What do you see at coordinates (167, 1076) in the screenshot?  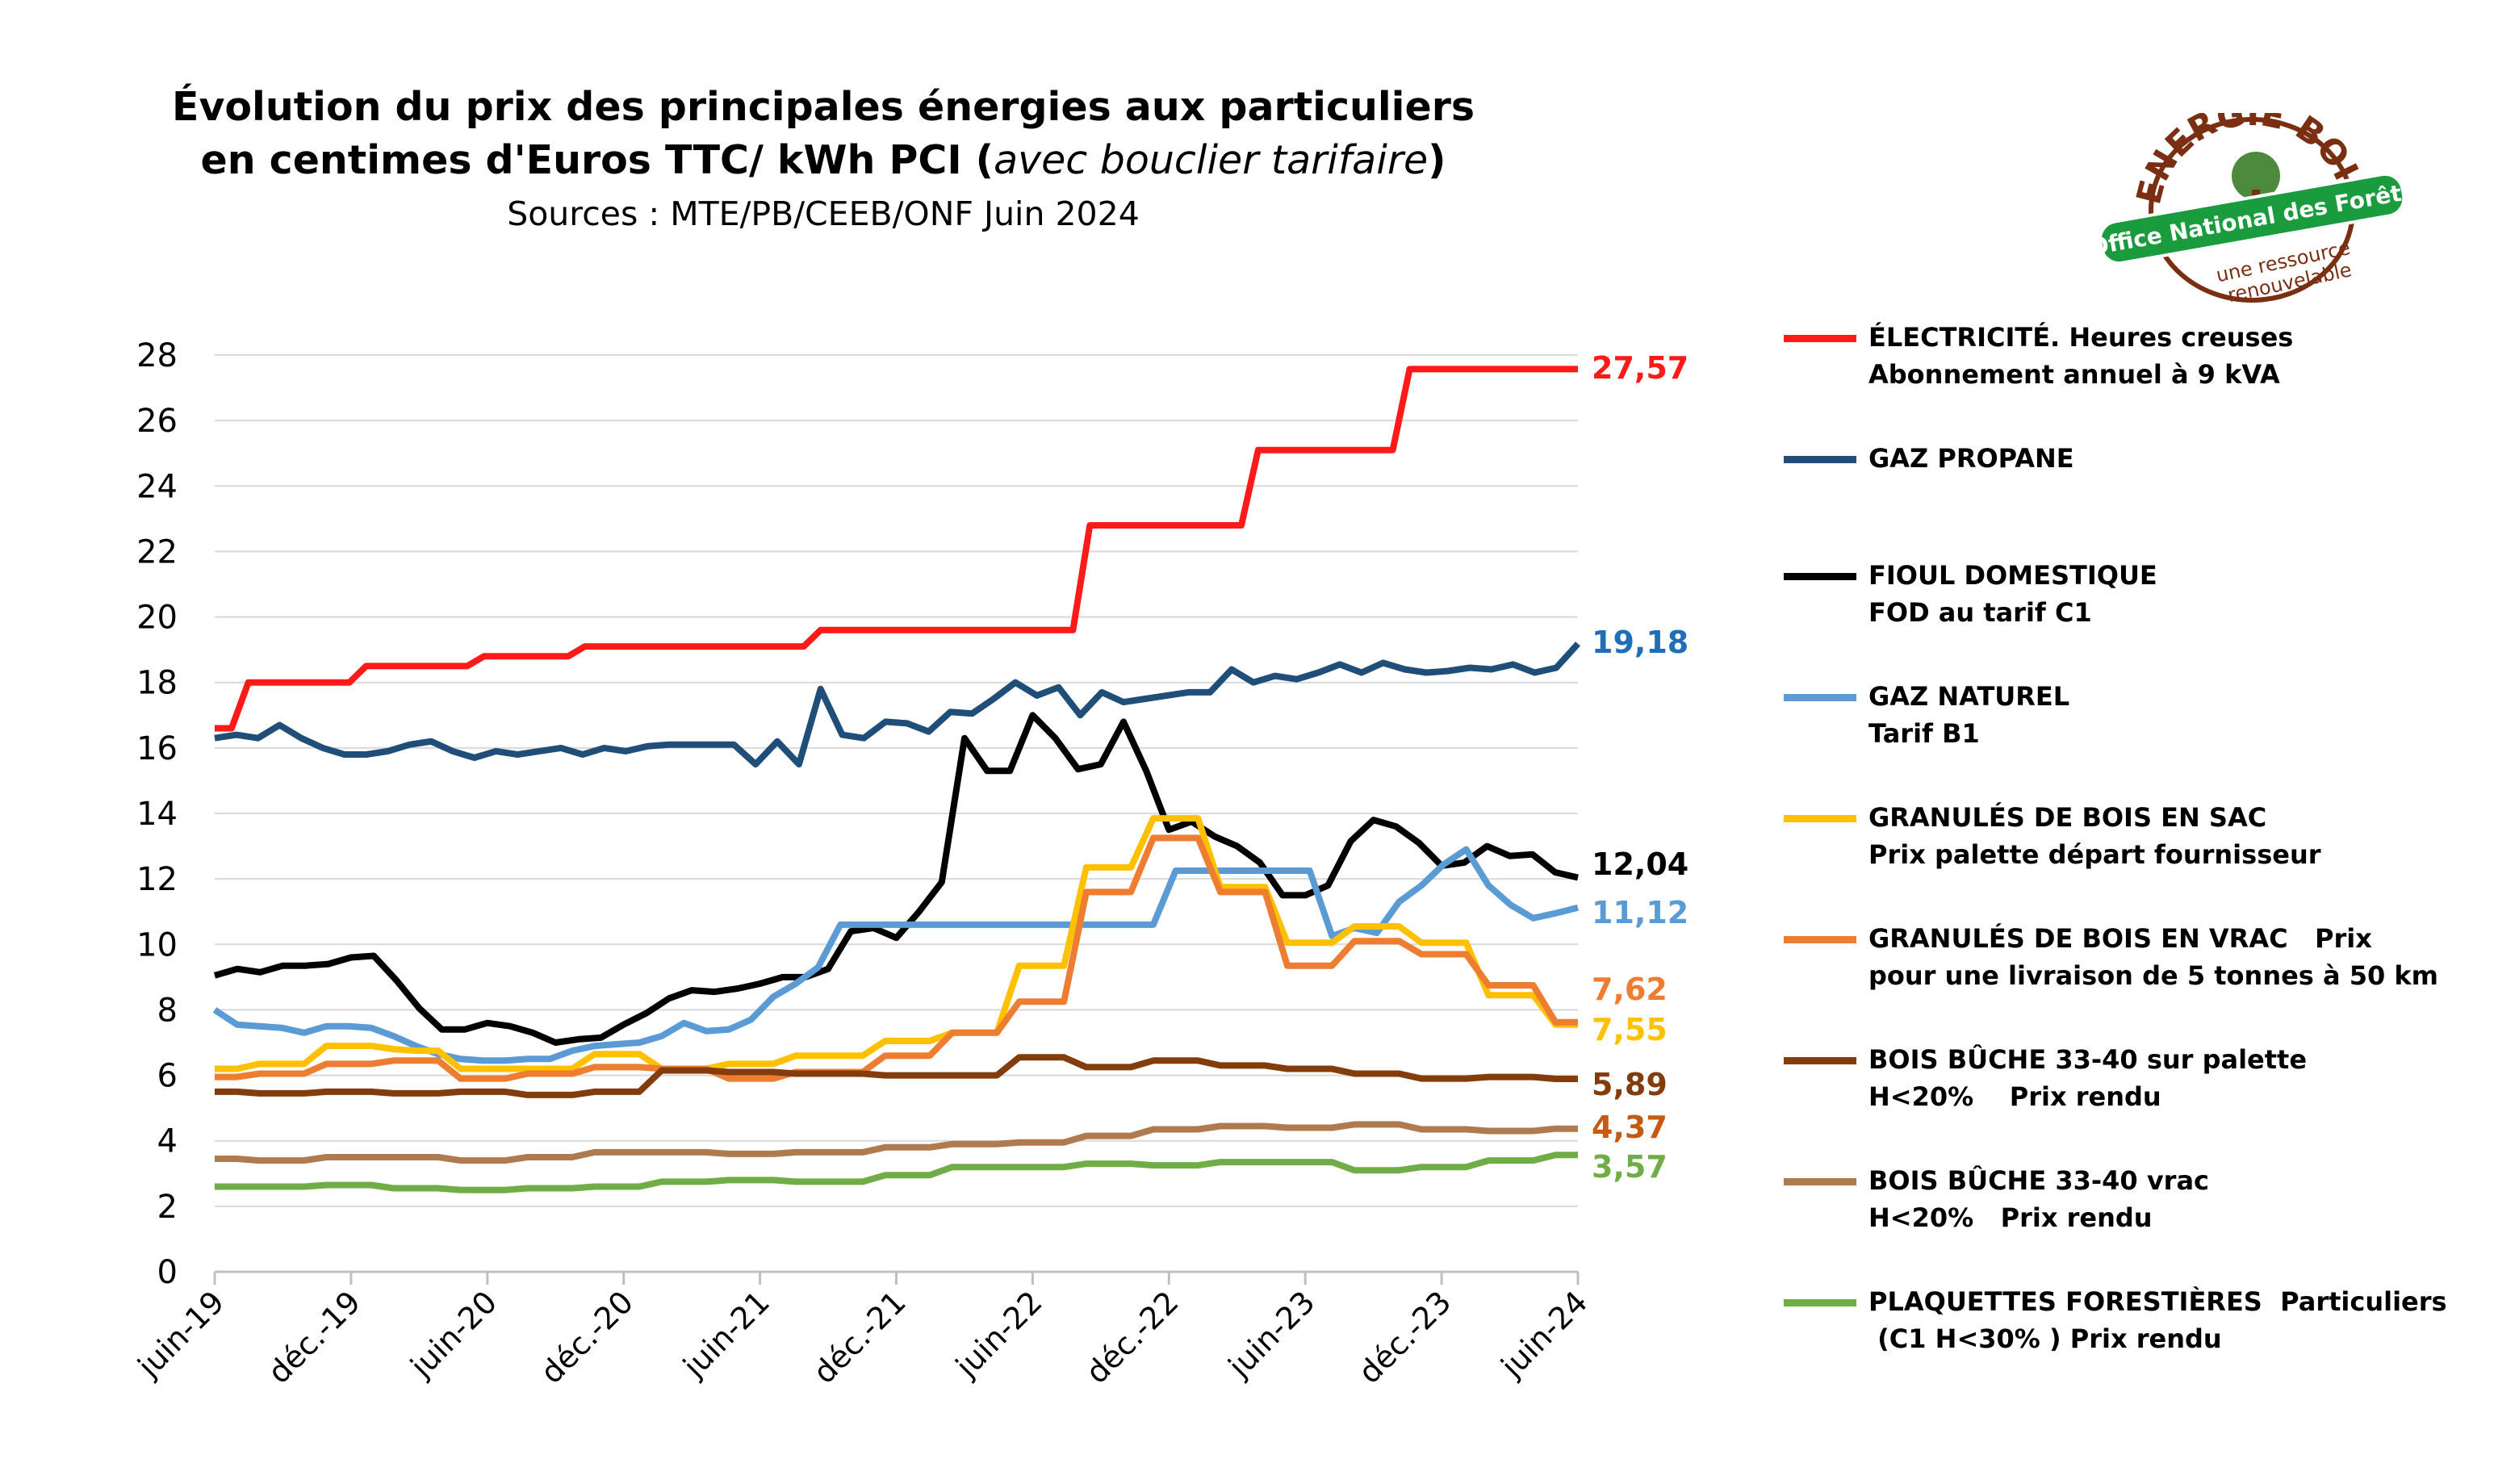 I see `y-tick-label: 6` at bounding box center [167, 1076].